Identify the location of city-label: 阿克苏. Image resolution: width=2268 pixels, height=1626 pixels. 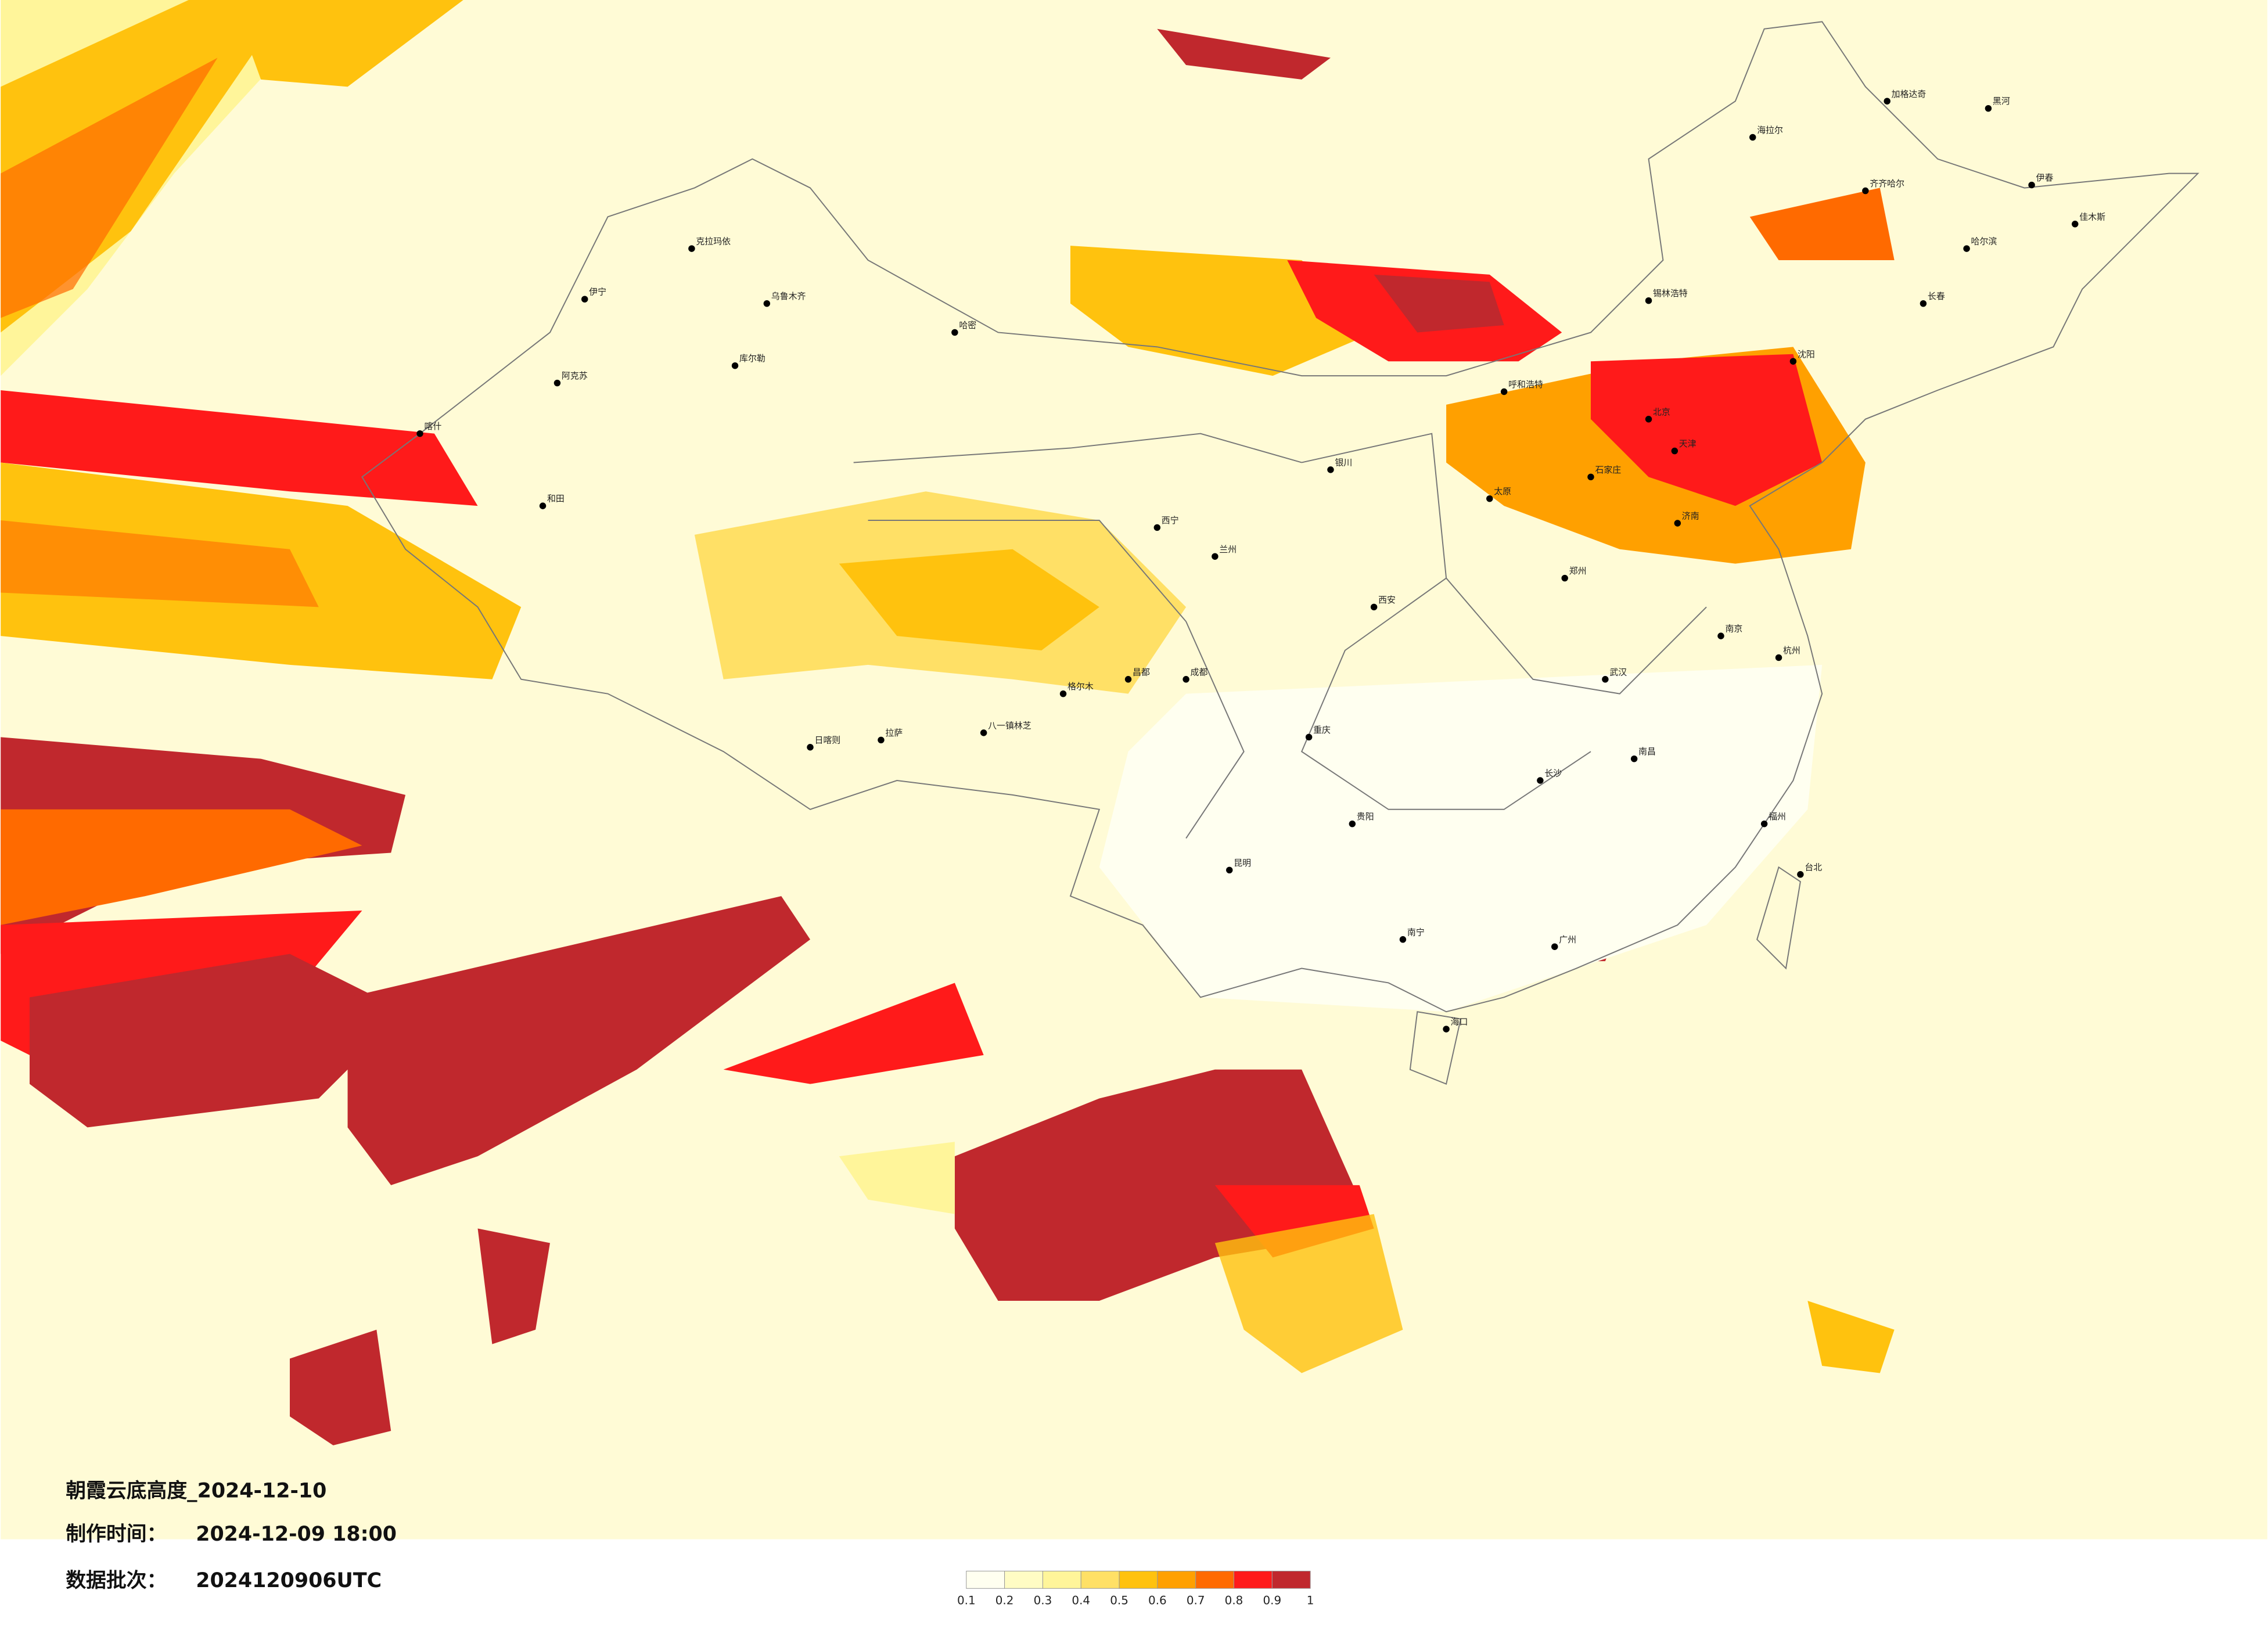
(575, 376).